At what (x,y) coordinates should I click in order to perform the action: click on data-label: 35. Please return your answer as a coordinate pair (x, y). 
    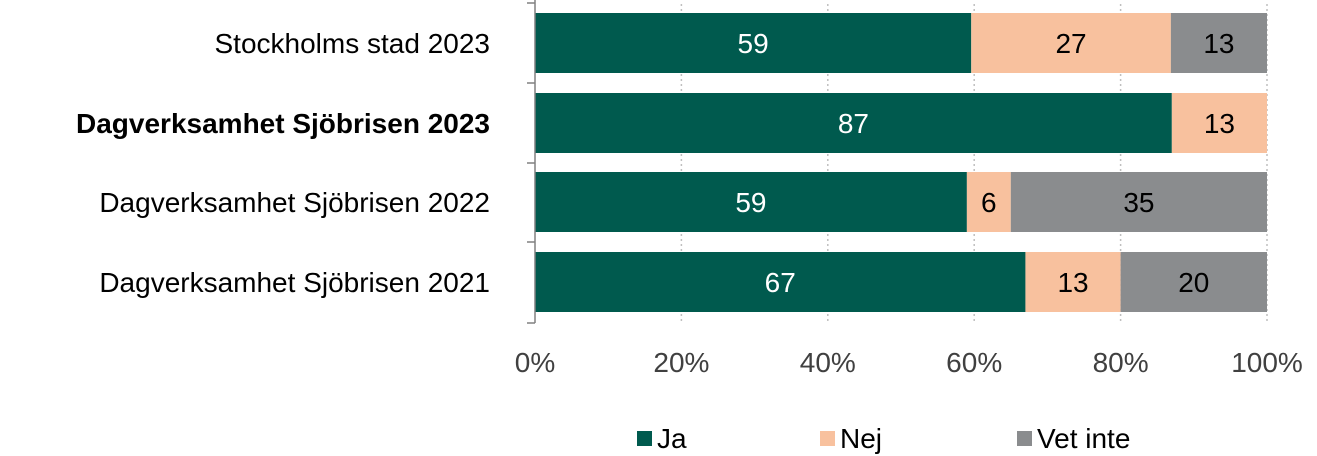
    Looking at the image, I should click on (1138, 202).